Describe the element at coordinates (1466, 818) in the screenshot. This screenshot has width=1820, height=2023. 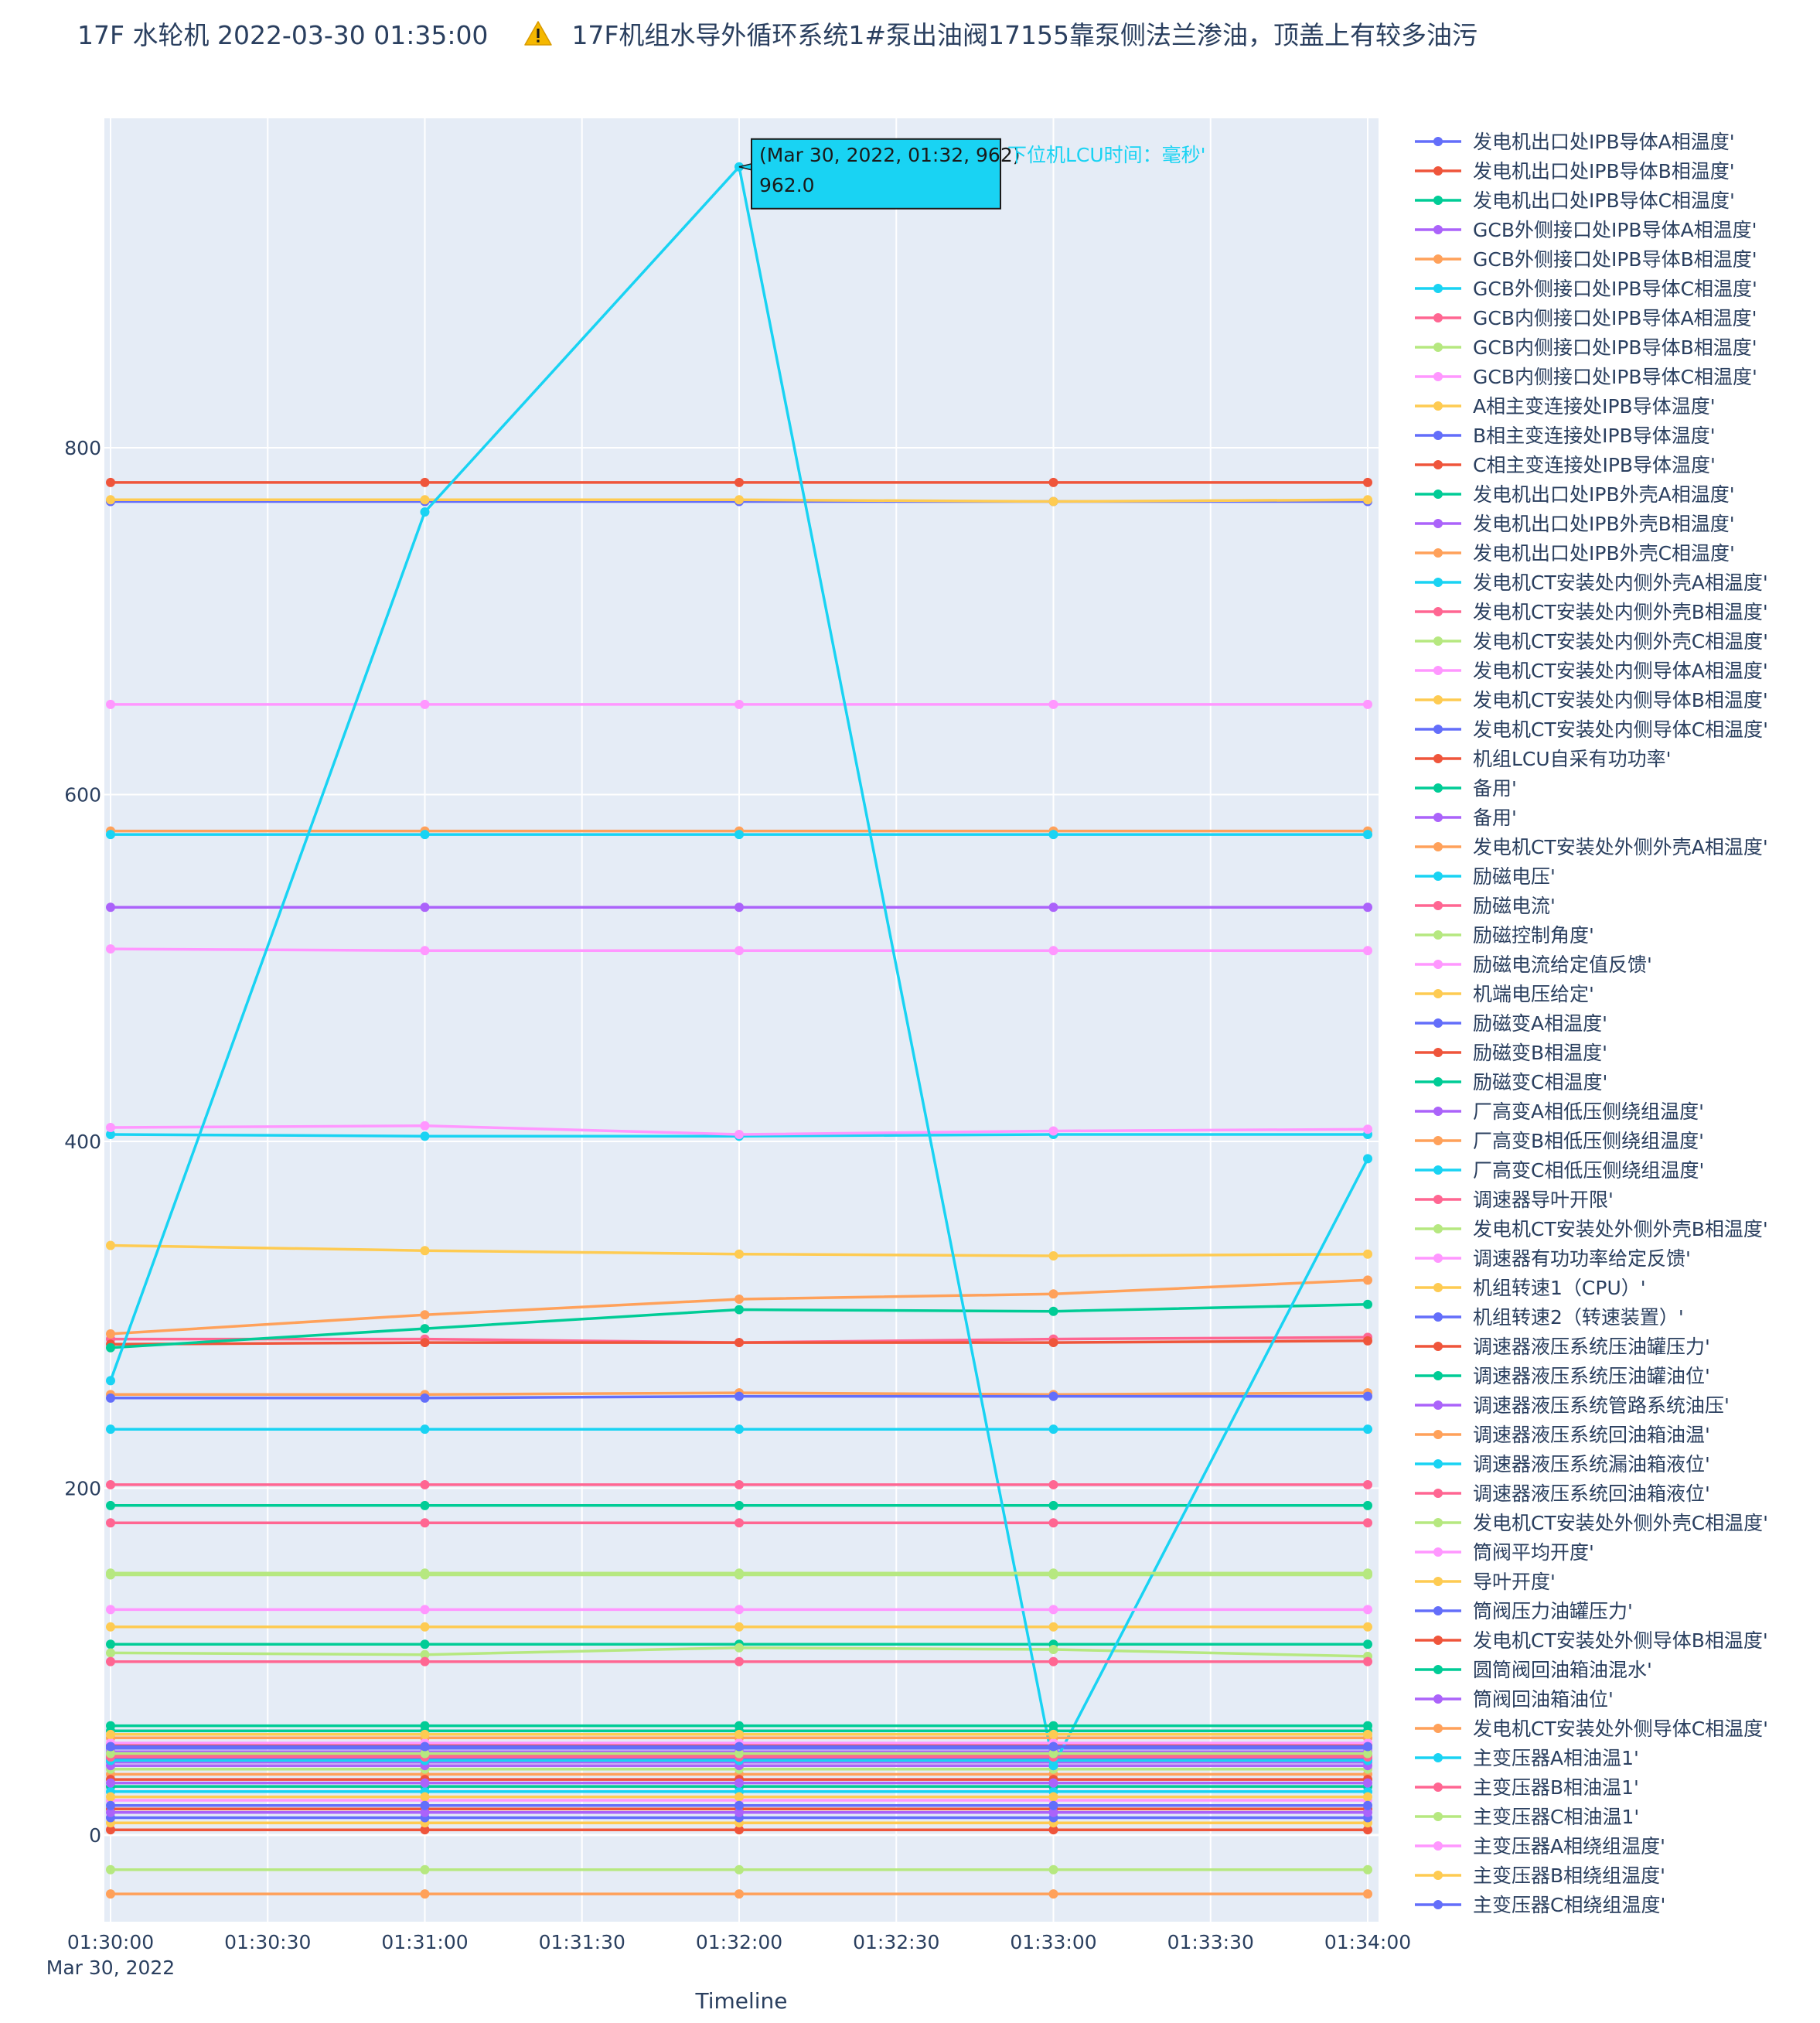
I see `legend-item-23: 备用'` at that location.